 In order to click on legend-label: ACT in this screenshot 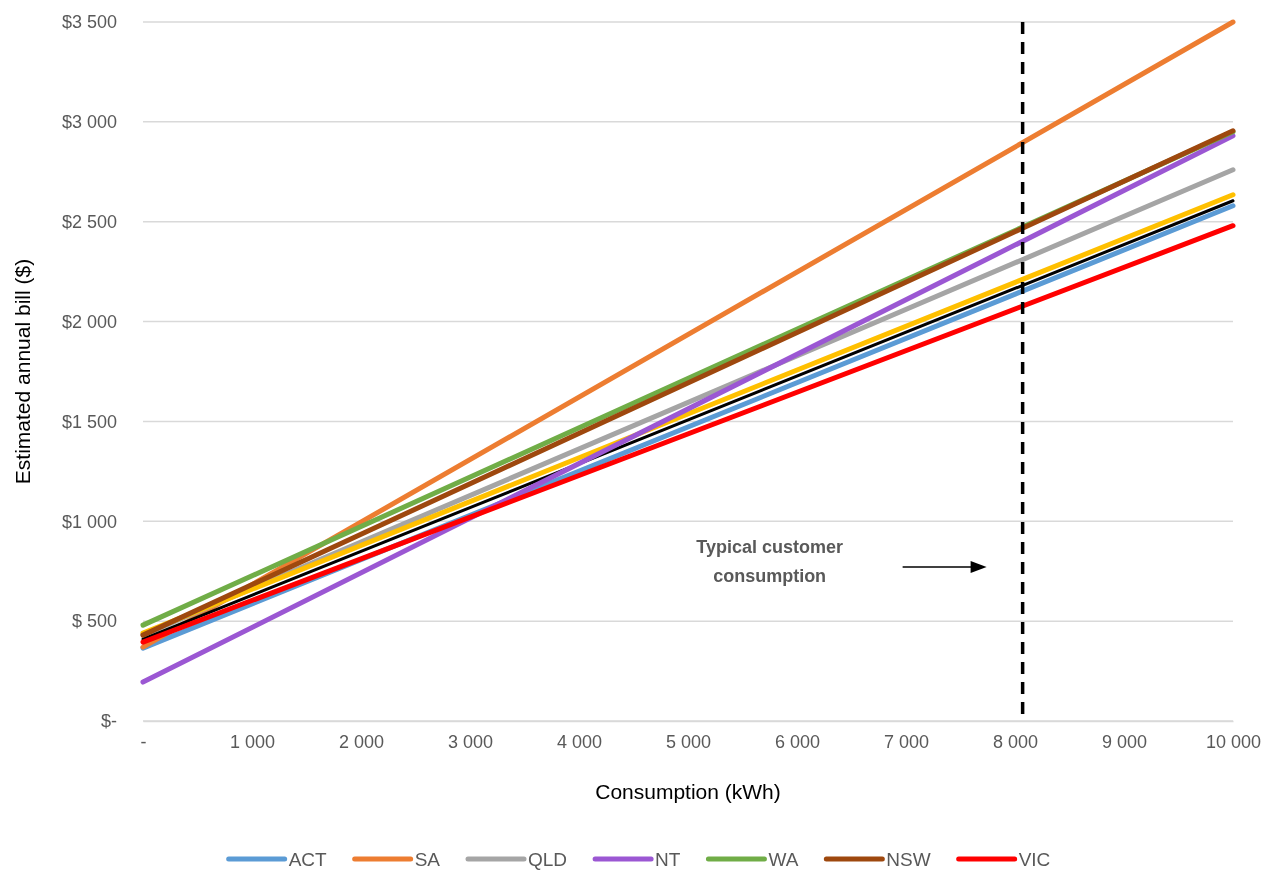, I will do `click(308, 859)`.